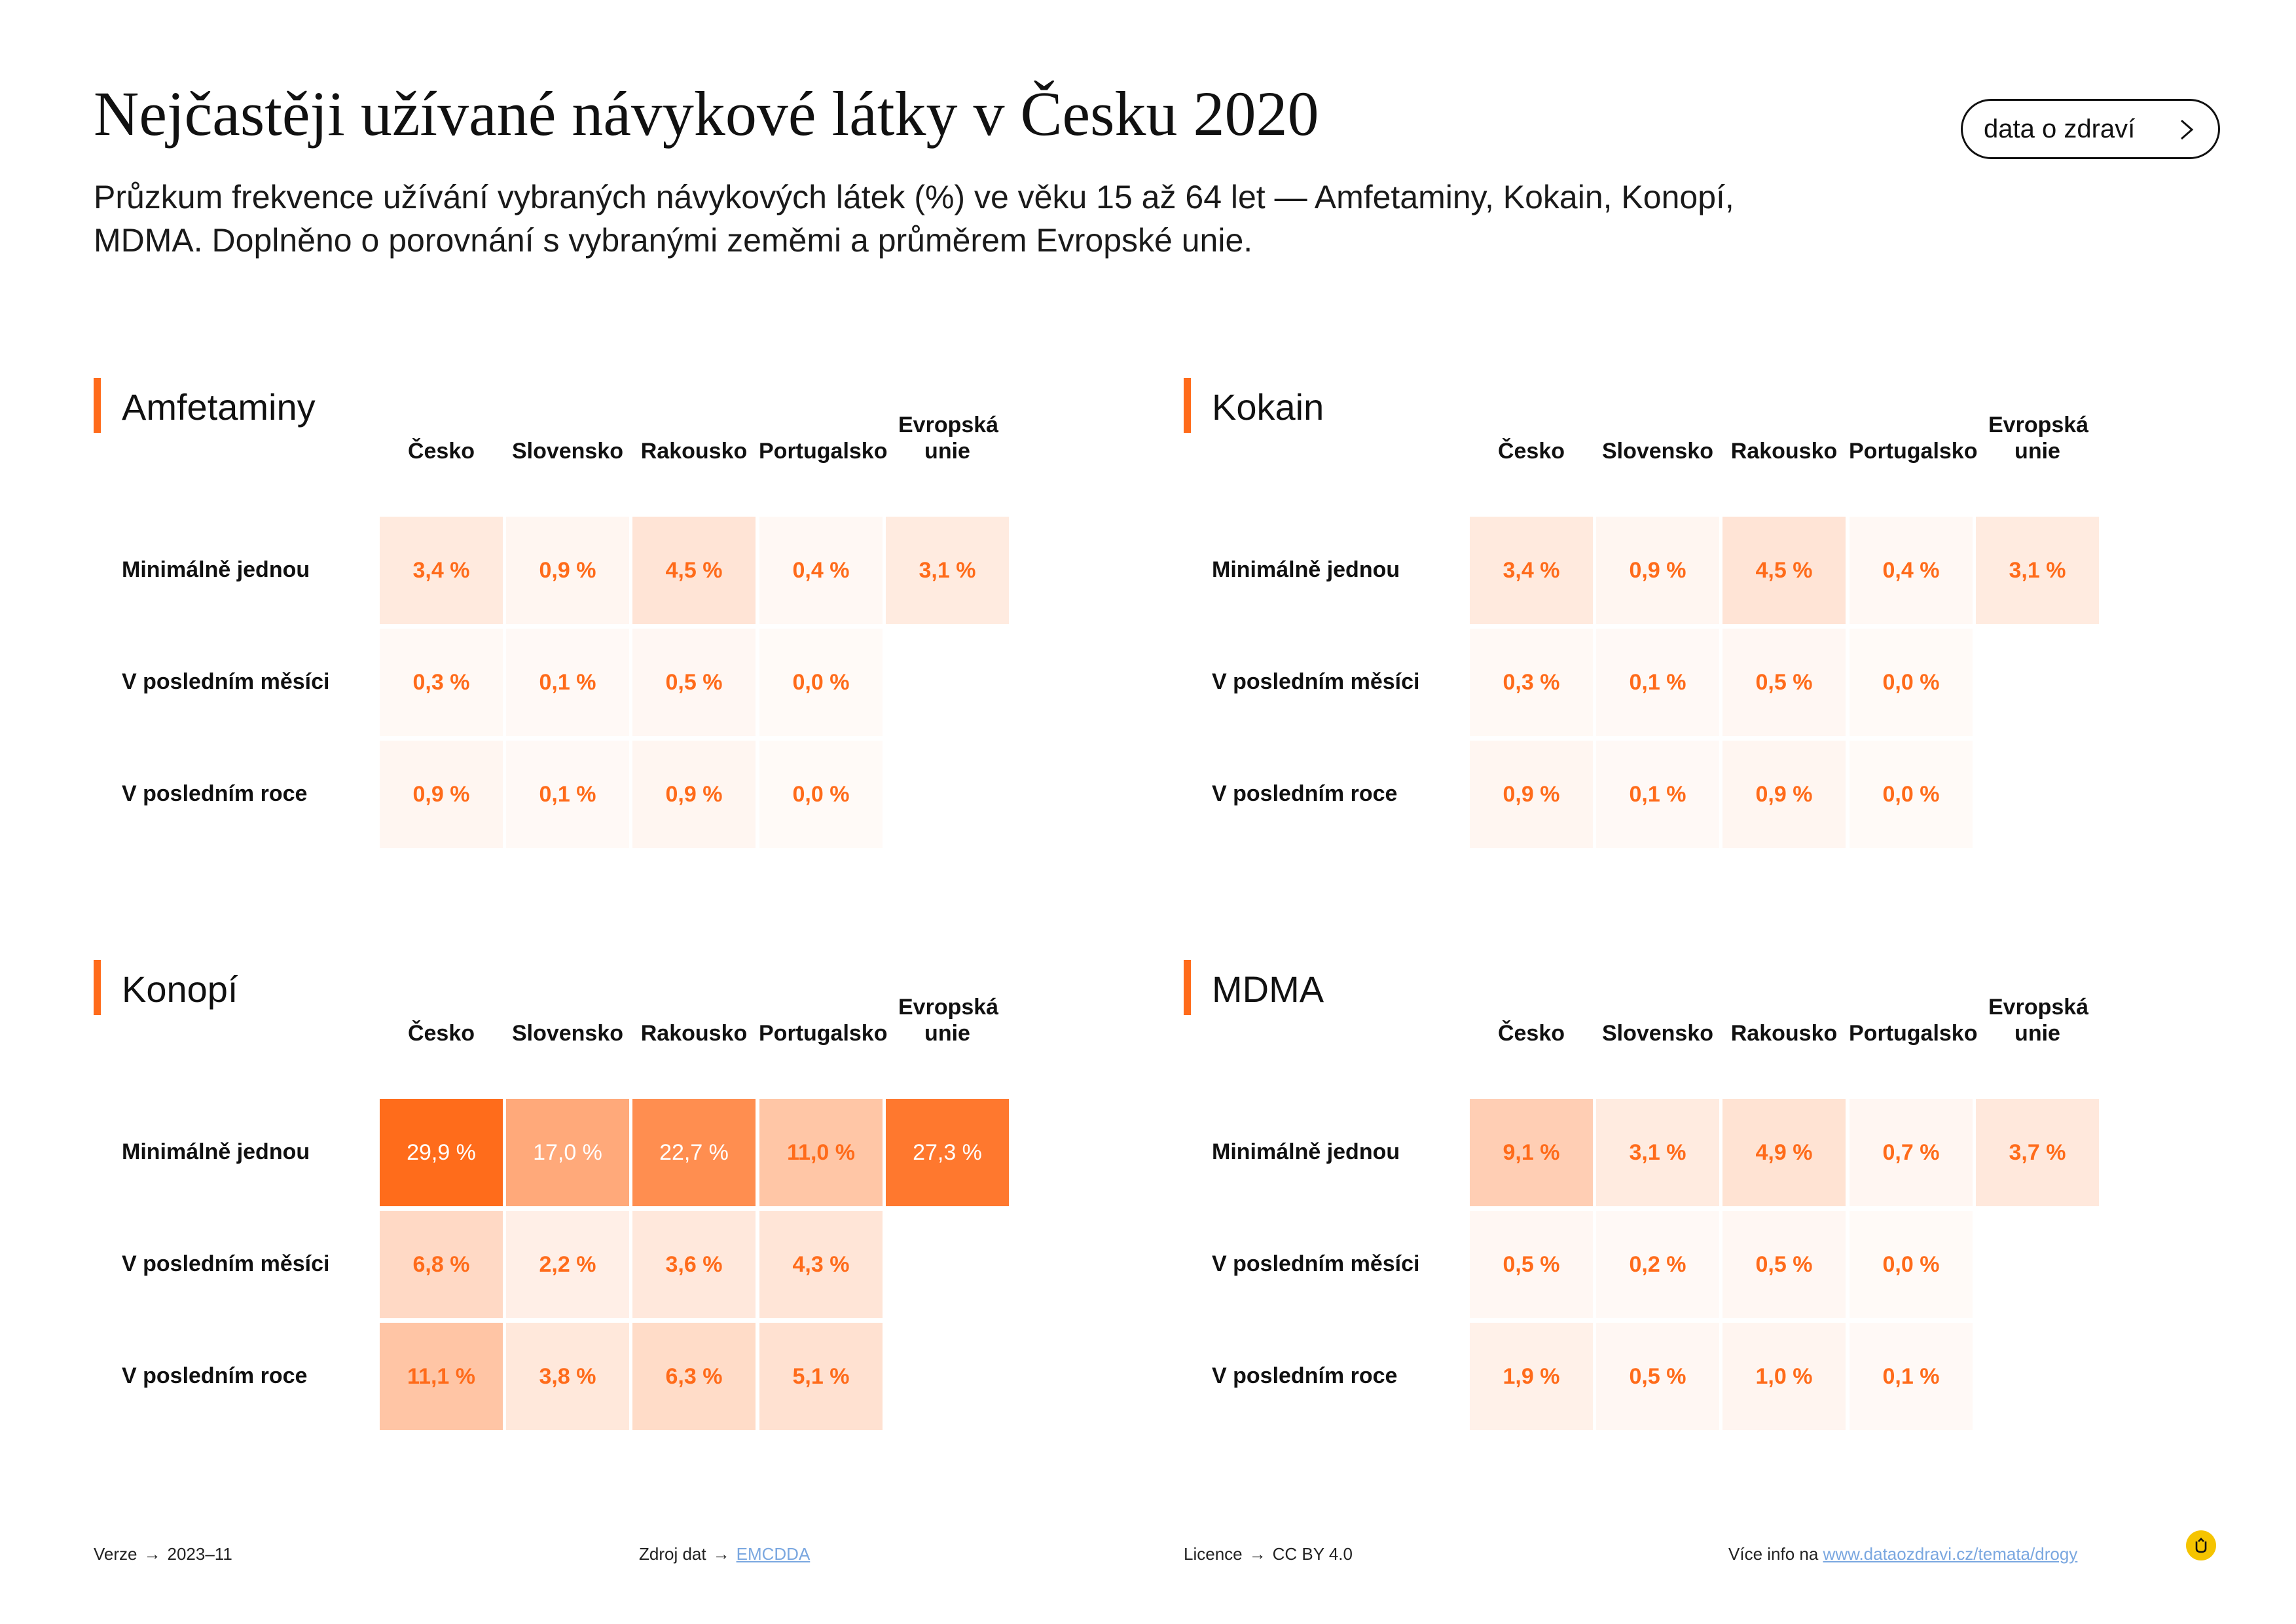 The image size is (2296, 1624). I want to click on heatmap-cell: 6,3 %, so click(694, 1376).